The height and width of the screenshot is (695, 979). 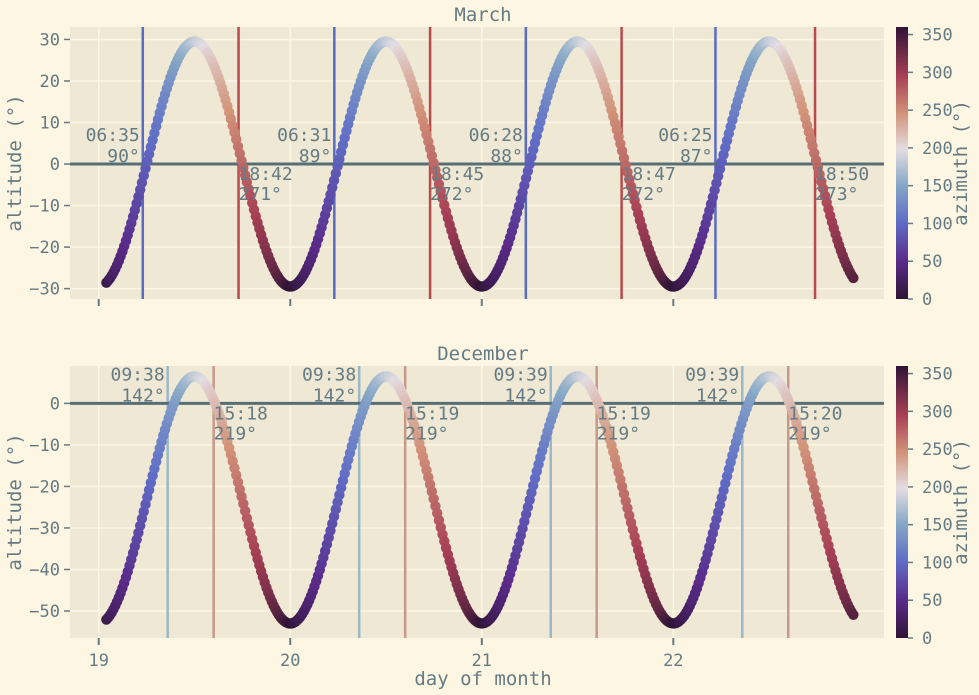 What do you see at coordinates (815, 413) in the screenshot?
I see `sunset-time: 15:20` at bounding box center [815, 413].